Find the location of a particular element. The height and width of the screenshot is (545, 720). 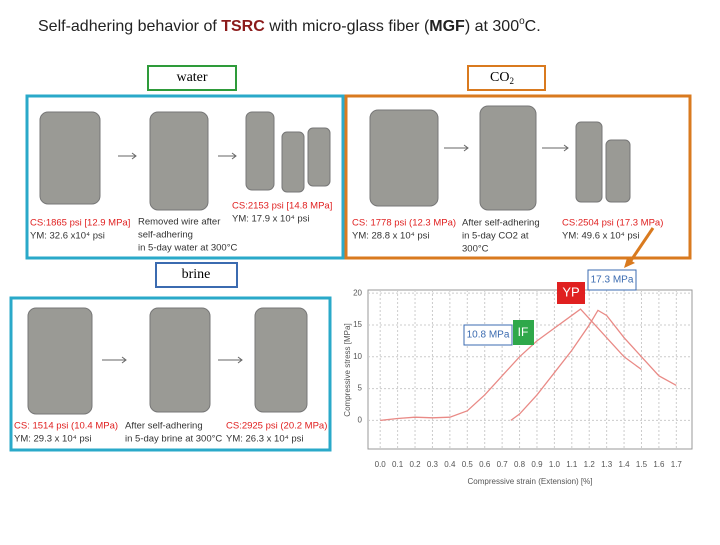

y-tick-label: 0 is located at coordinates (360, 419).